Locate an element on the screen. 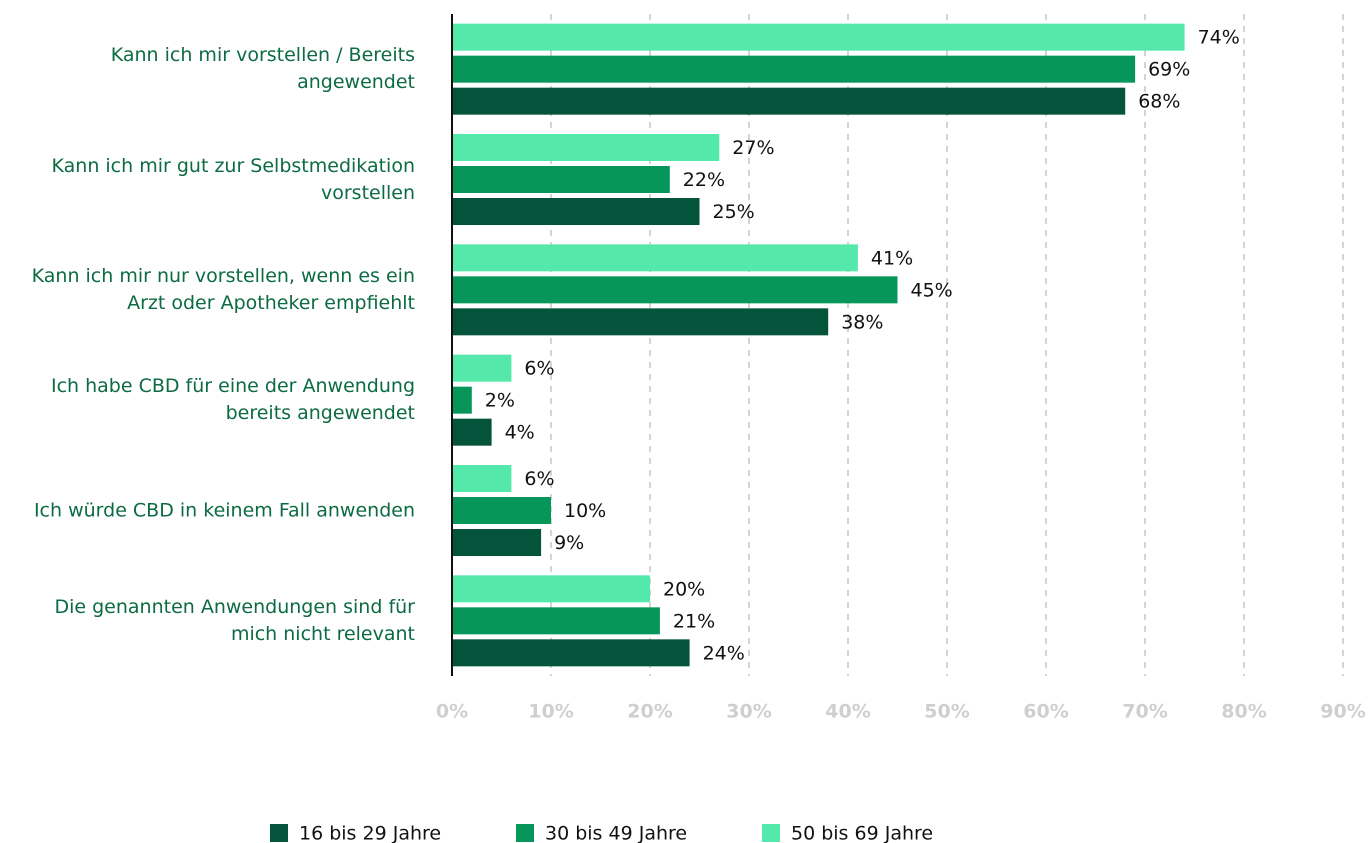 Image resolution: width=1369 pixels, height=843 pixels. x-tick-label: 90% is located at coordinates (1342, 712).